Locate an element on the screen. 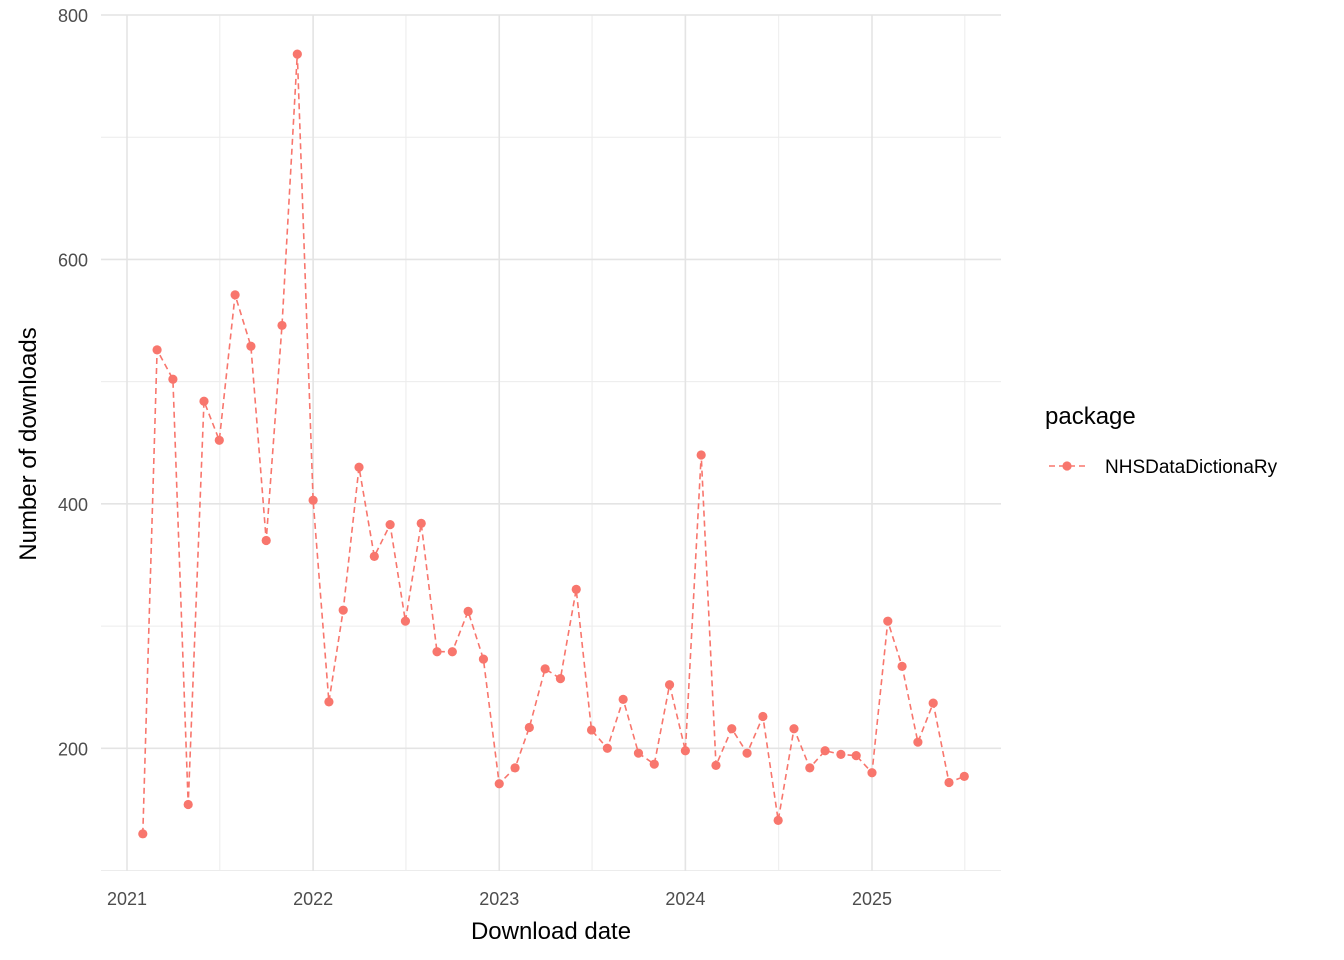 The image size is (1344, 960). y-tick-label: 200 is located at coordinates (73, 749).